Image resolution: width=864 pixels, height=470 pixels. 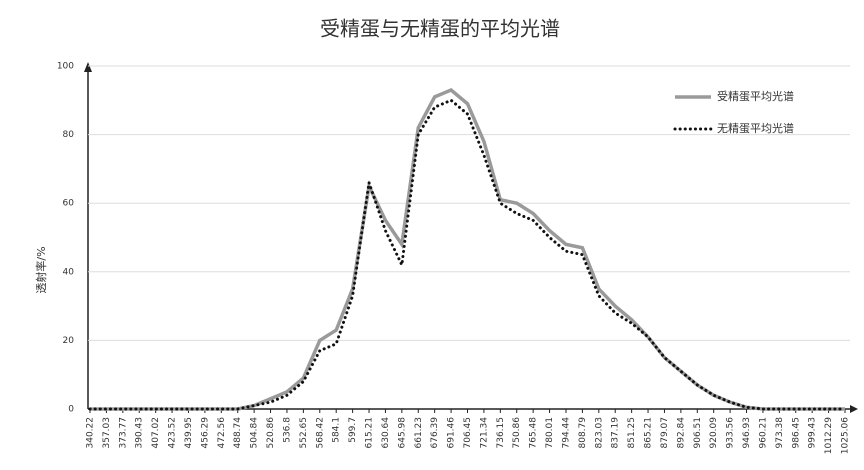 I want to click on x-tick-label: 999.43, so click(x=813, y=433).